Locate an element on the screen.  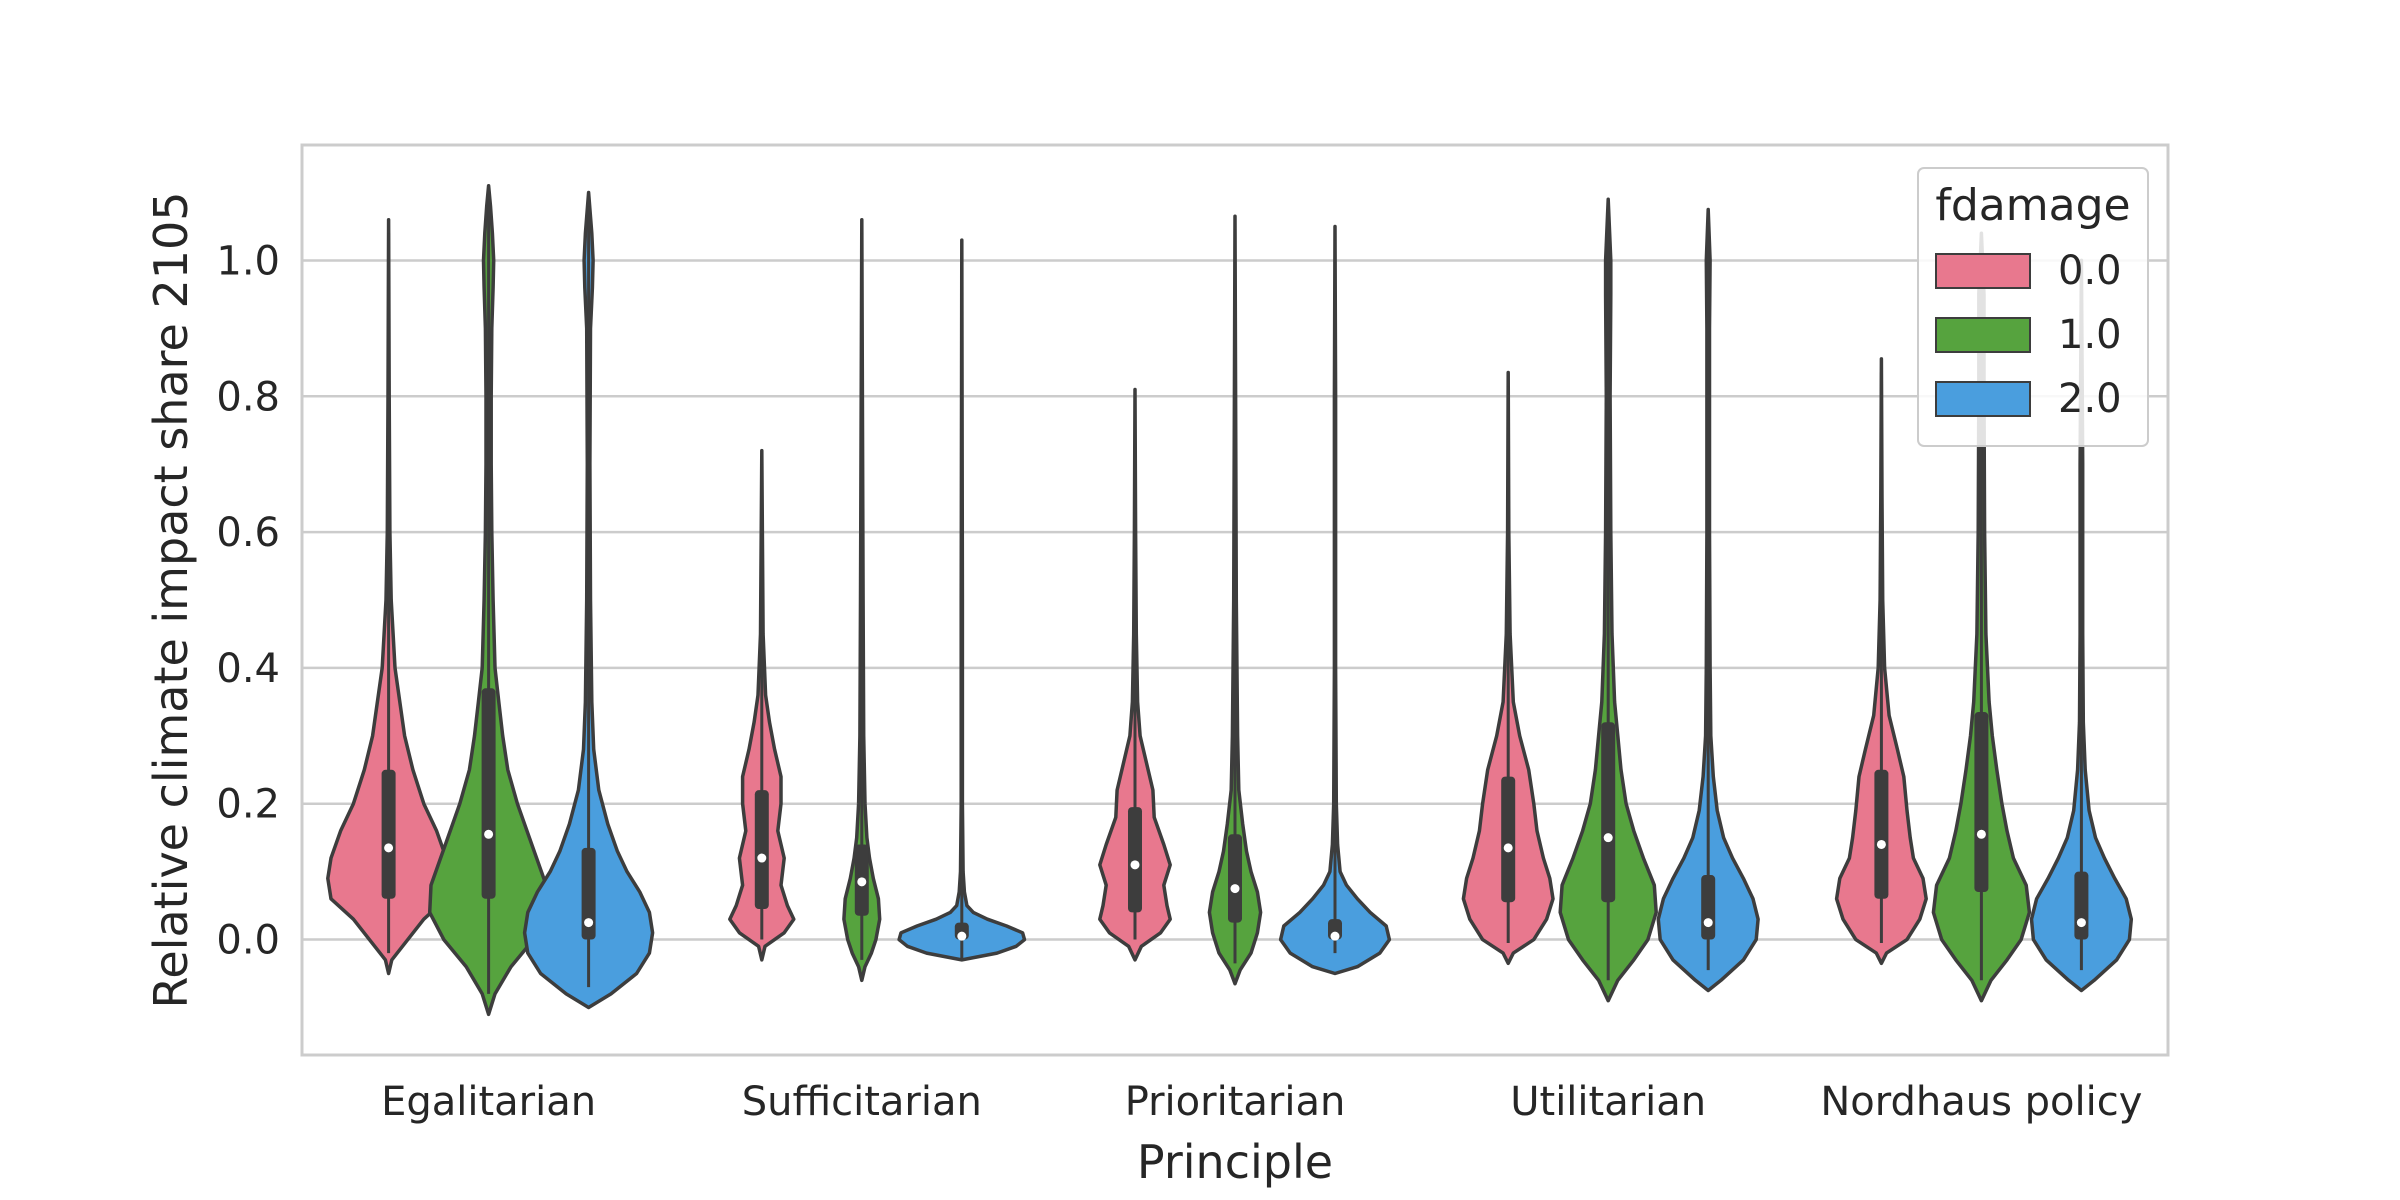
y-tick-label: 0.0 is located at coordinates (248, 941).